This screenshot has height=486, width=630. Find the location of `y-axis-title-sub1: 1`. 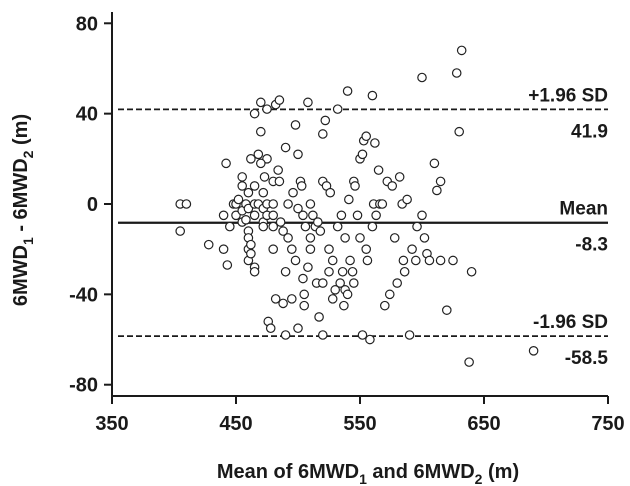

y-axis-title-sub1: 1 is located at coordinates (28, 241).